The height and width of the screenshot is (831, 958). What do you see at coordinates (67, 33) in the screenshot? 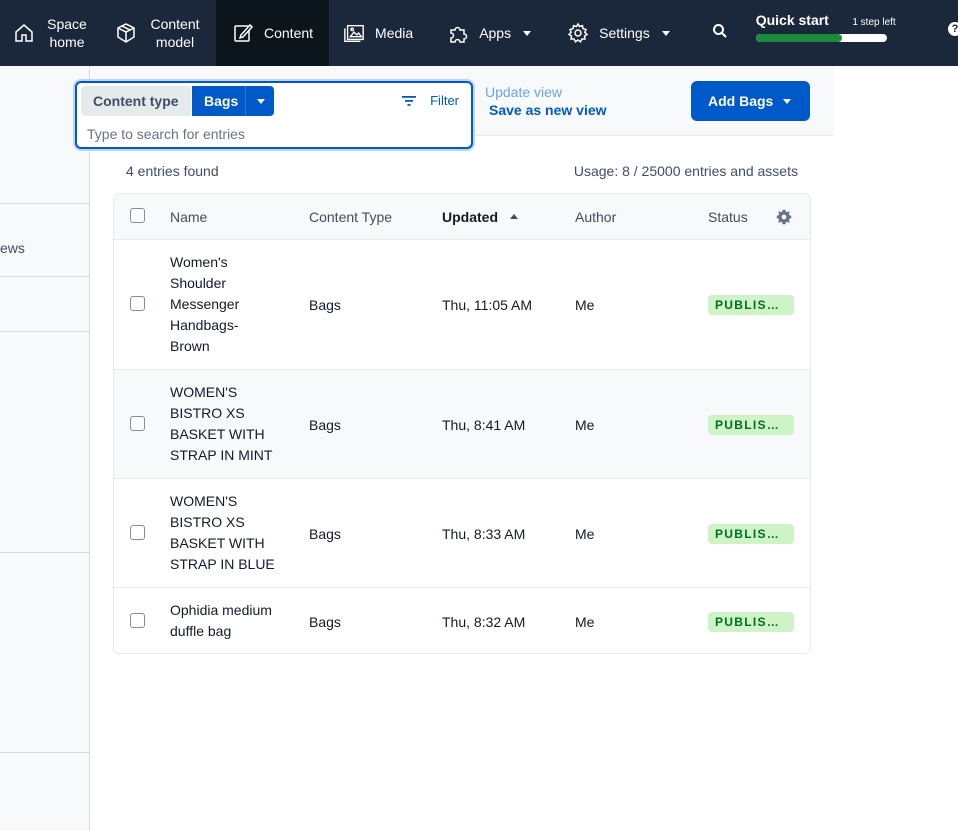
I see `nav-space-home-label: Space home` at bounding box center [67, 33].